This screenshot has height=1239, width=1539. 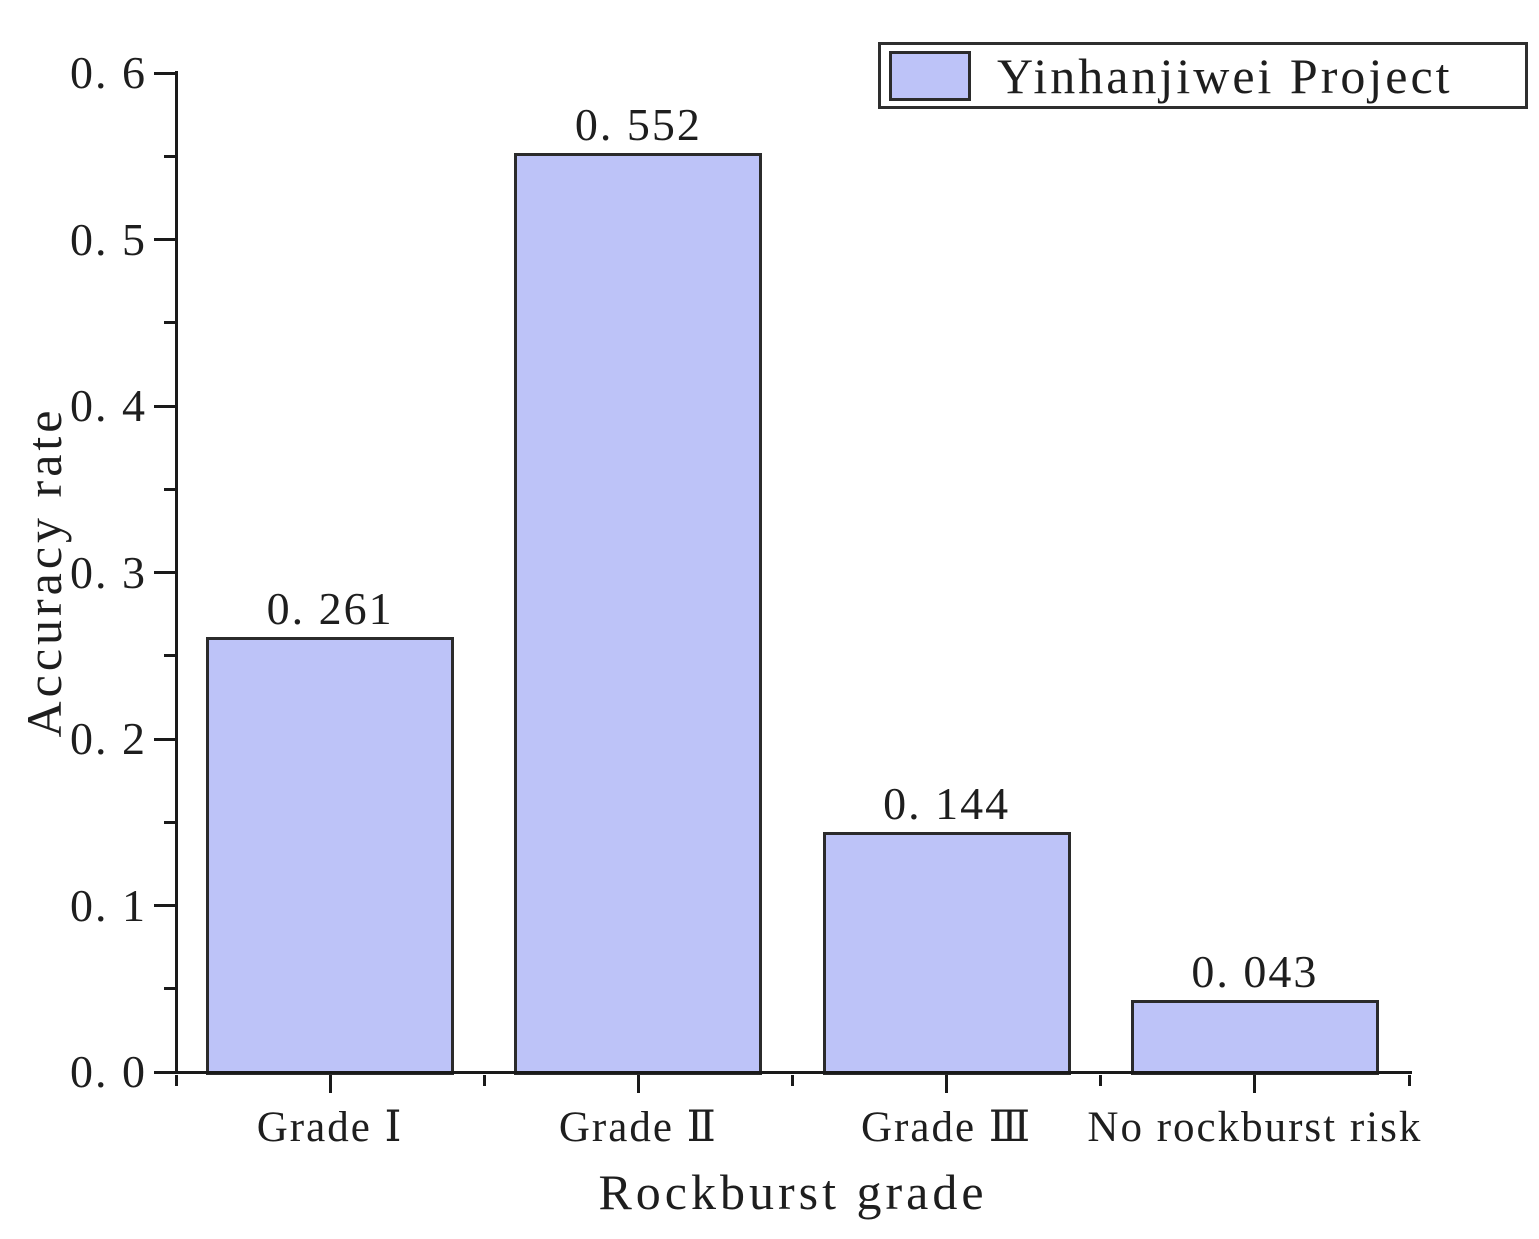 I want to click on y-tick-label: 0. 0, so click(x=108, y=1071).